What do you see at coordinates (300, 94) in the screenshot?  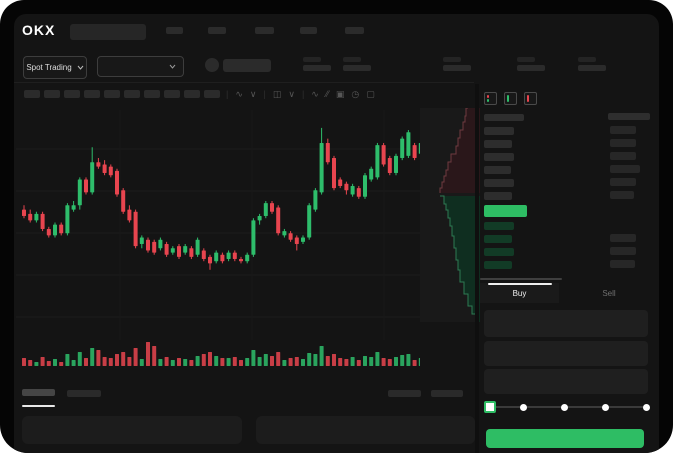 I see `chart-tool-icon-row: | ∿ ∨ | ◫ ∨ | ∿ ⁄⁄ ▣ ◷ ▢` at bounding box center [300, 94].